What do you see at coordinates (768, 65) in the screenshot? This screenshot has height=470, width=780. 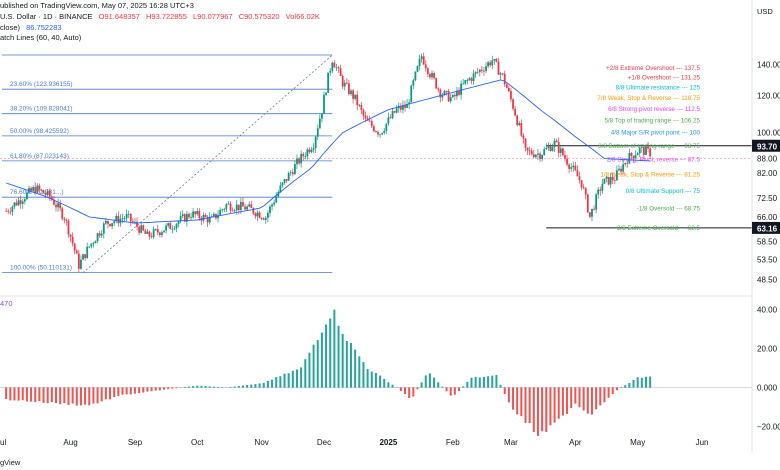 I see `price-tick-label: 140.00` at bounding box center [768, 65].